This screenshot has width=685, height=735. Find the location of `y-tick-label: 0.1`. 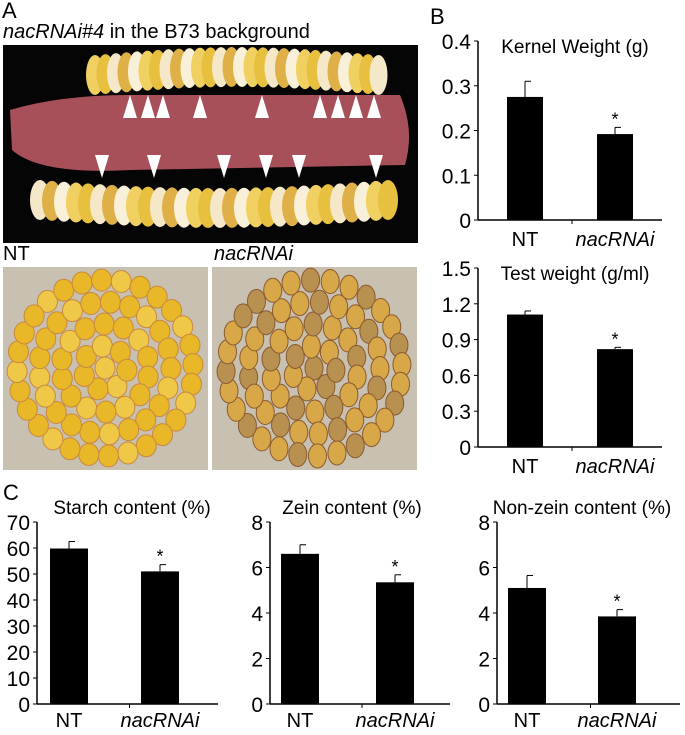

y-tick-label: 0.1 is located at coordinates (456, 176).